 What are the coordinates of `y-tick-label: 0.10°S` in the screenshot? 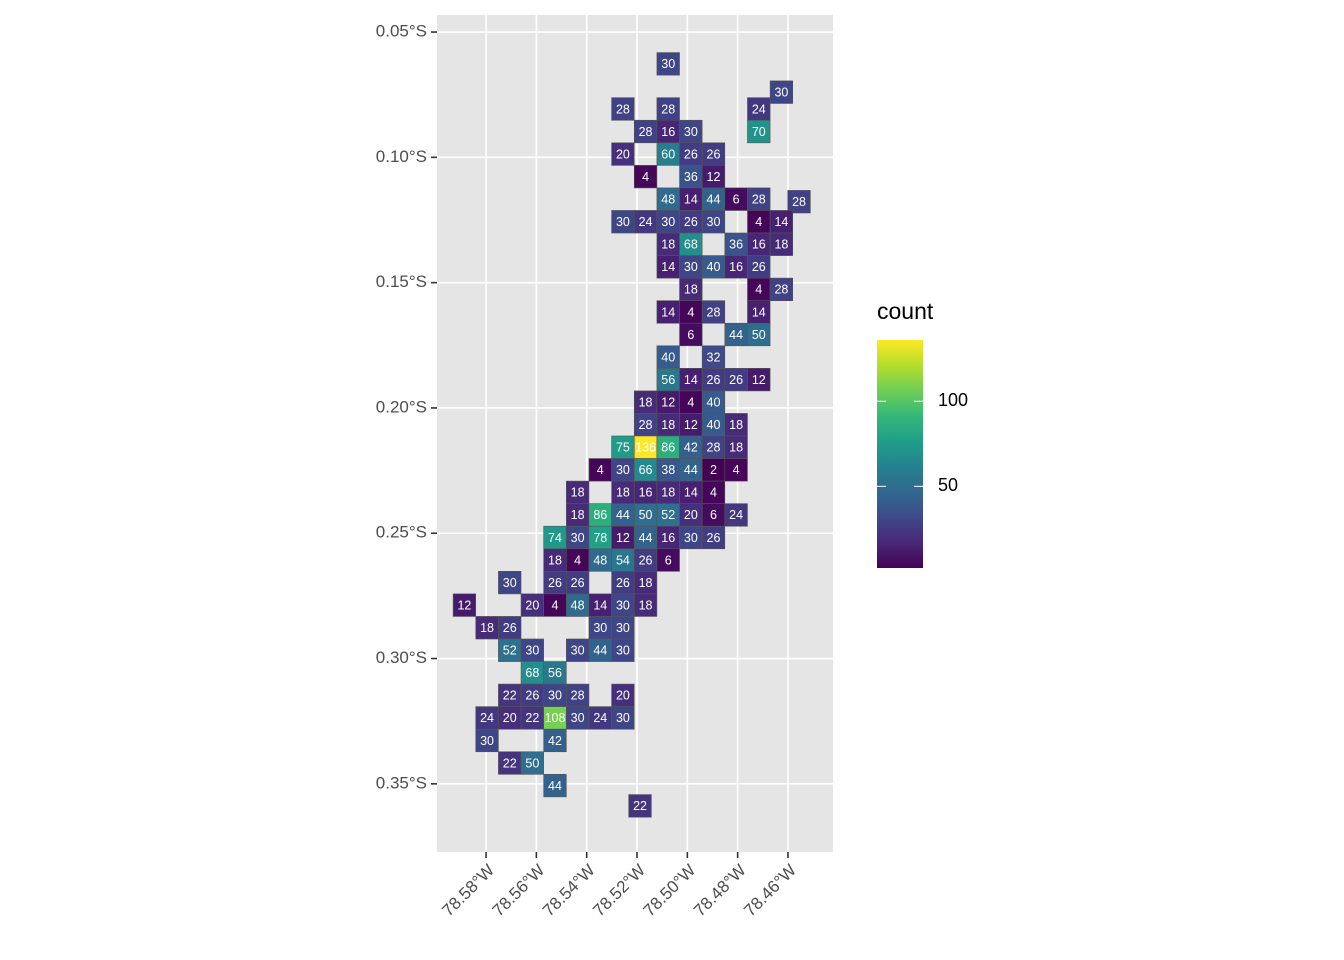 It's located at (401, 156).